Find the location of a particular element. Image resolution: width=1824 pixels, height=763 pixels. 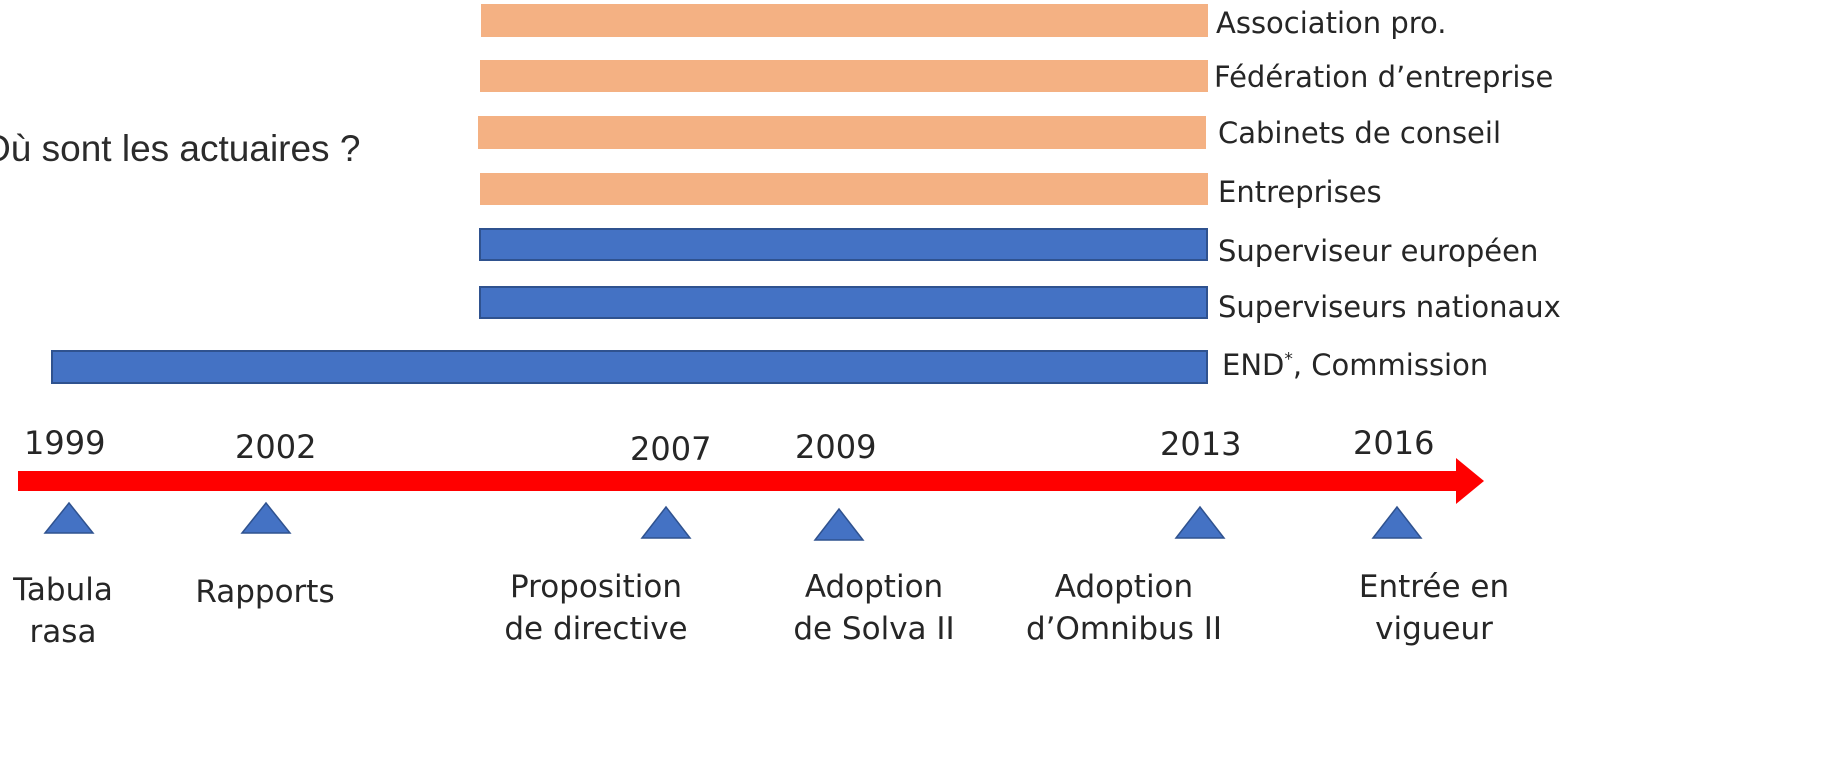

marker-2016-triangle is located at coordinates (1397, 522).